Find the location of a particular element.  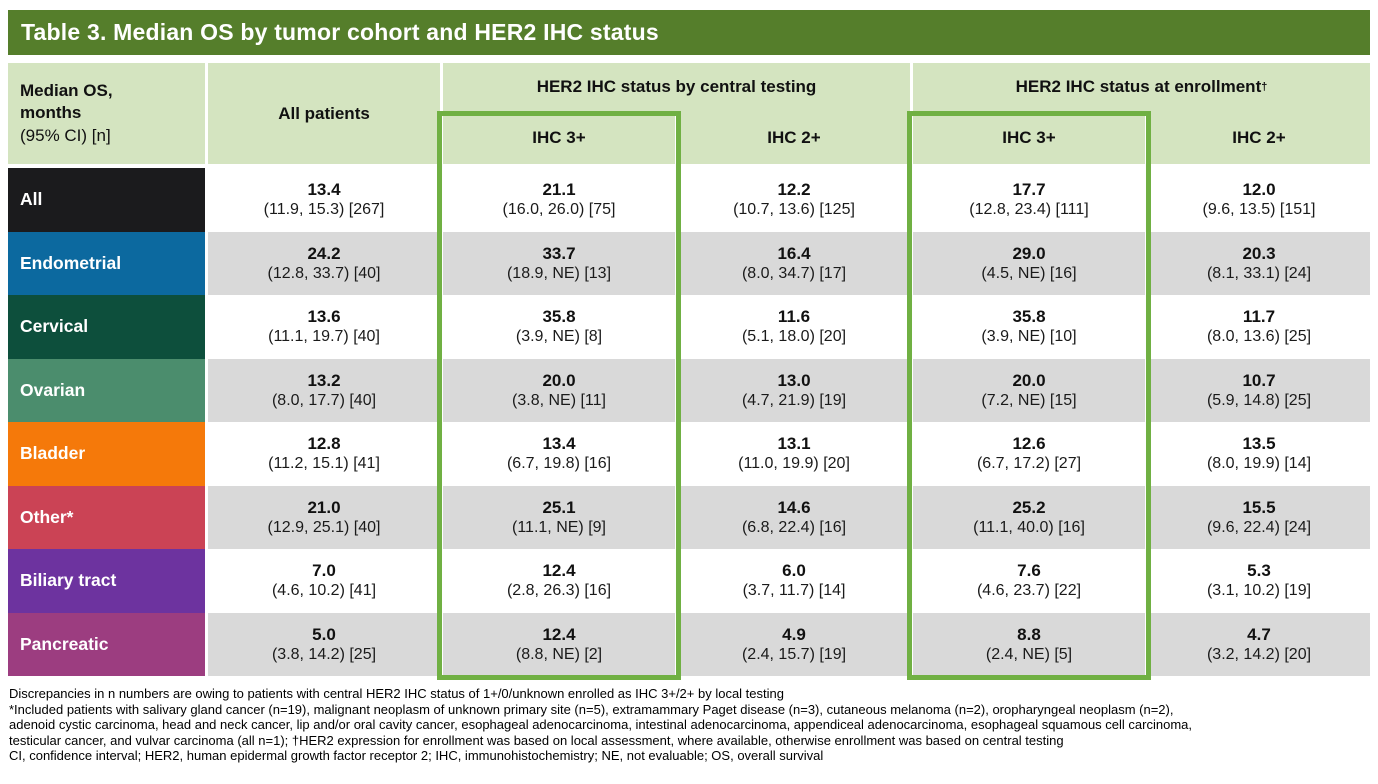

confidence-interval-n: (12.8, 23.4) [111] is located at coordinates (1029, 210).